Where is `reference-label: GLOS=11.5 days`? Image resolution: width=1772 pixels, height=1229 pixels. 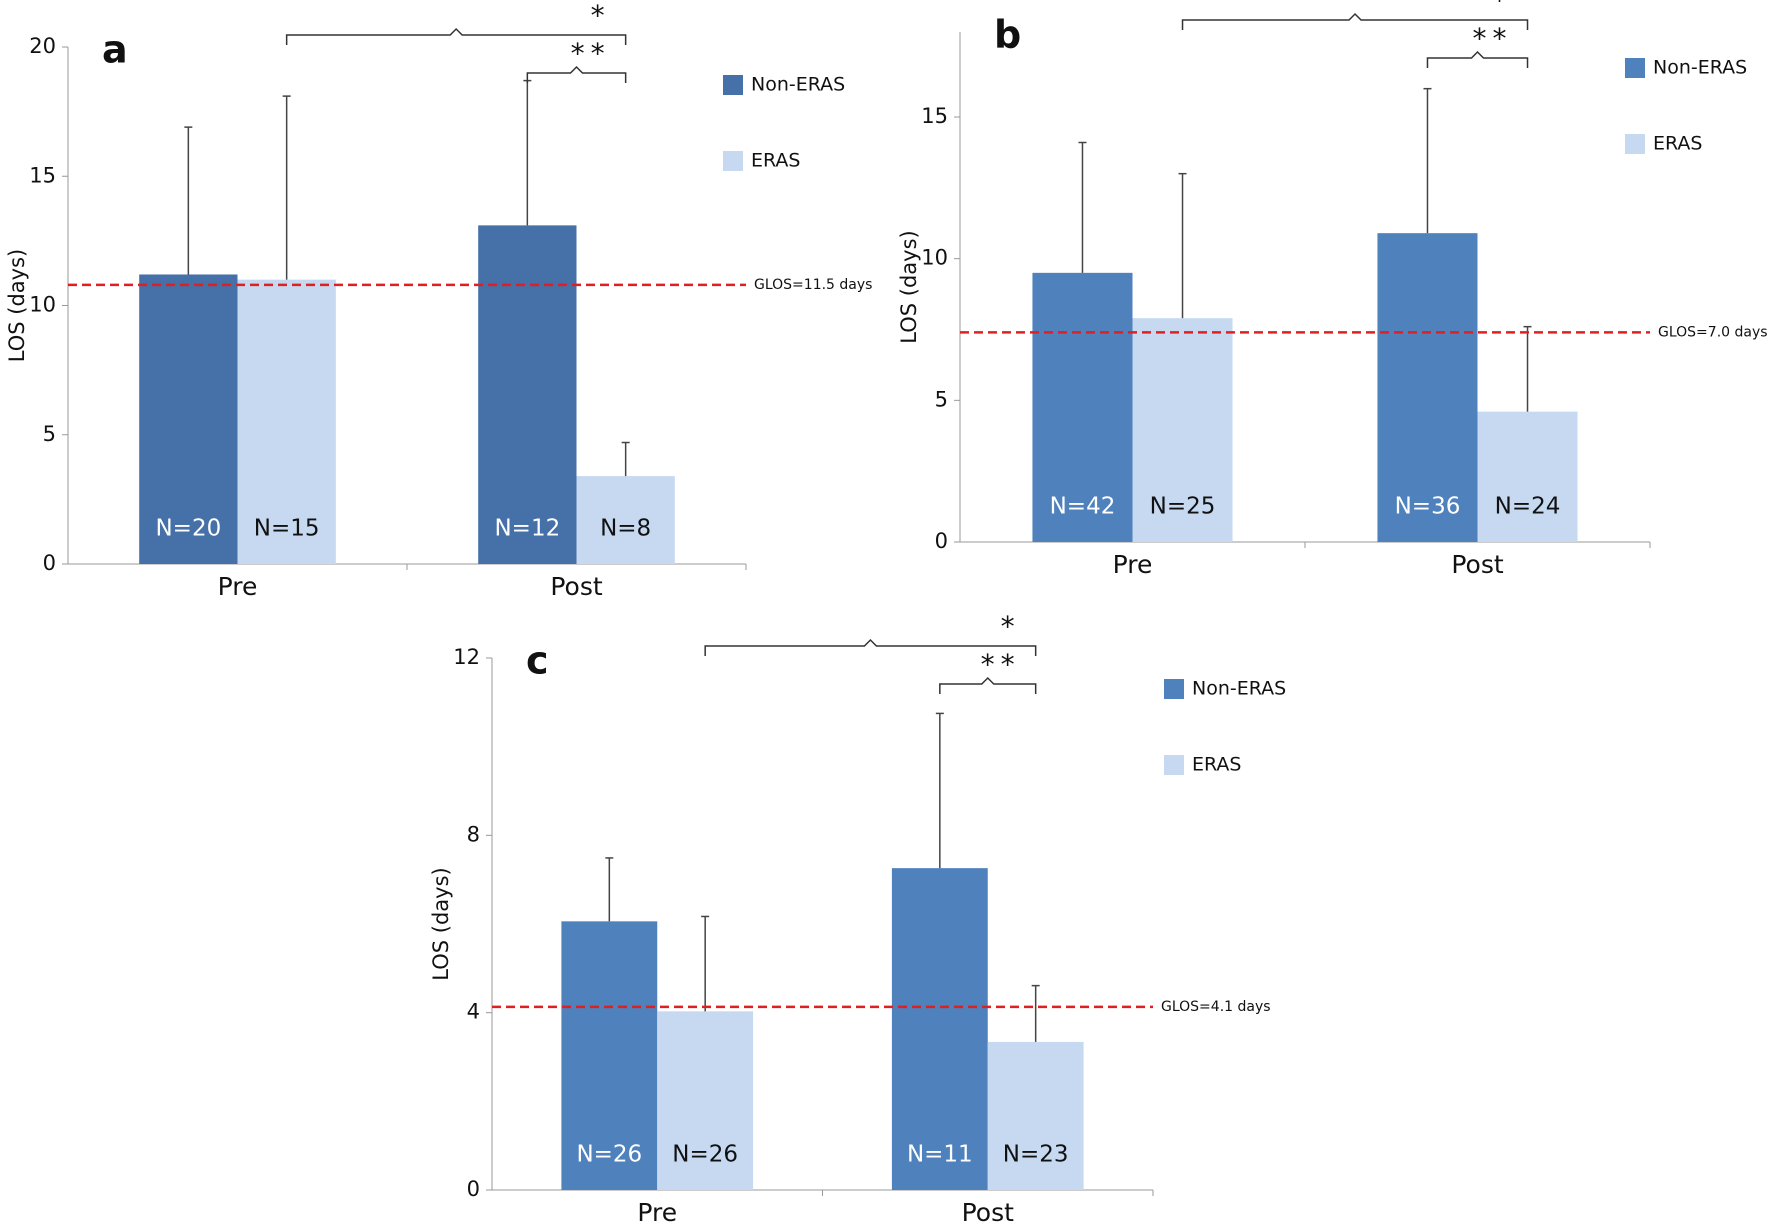
reference-label: GLOS=11.5 days is located at coordinates (813, 285).